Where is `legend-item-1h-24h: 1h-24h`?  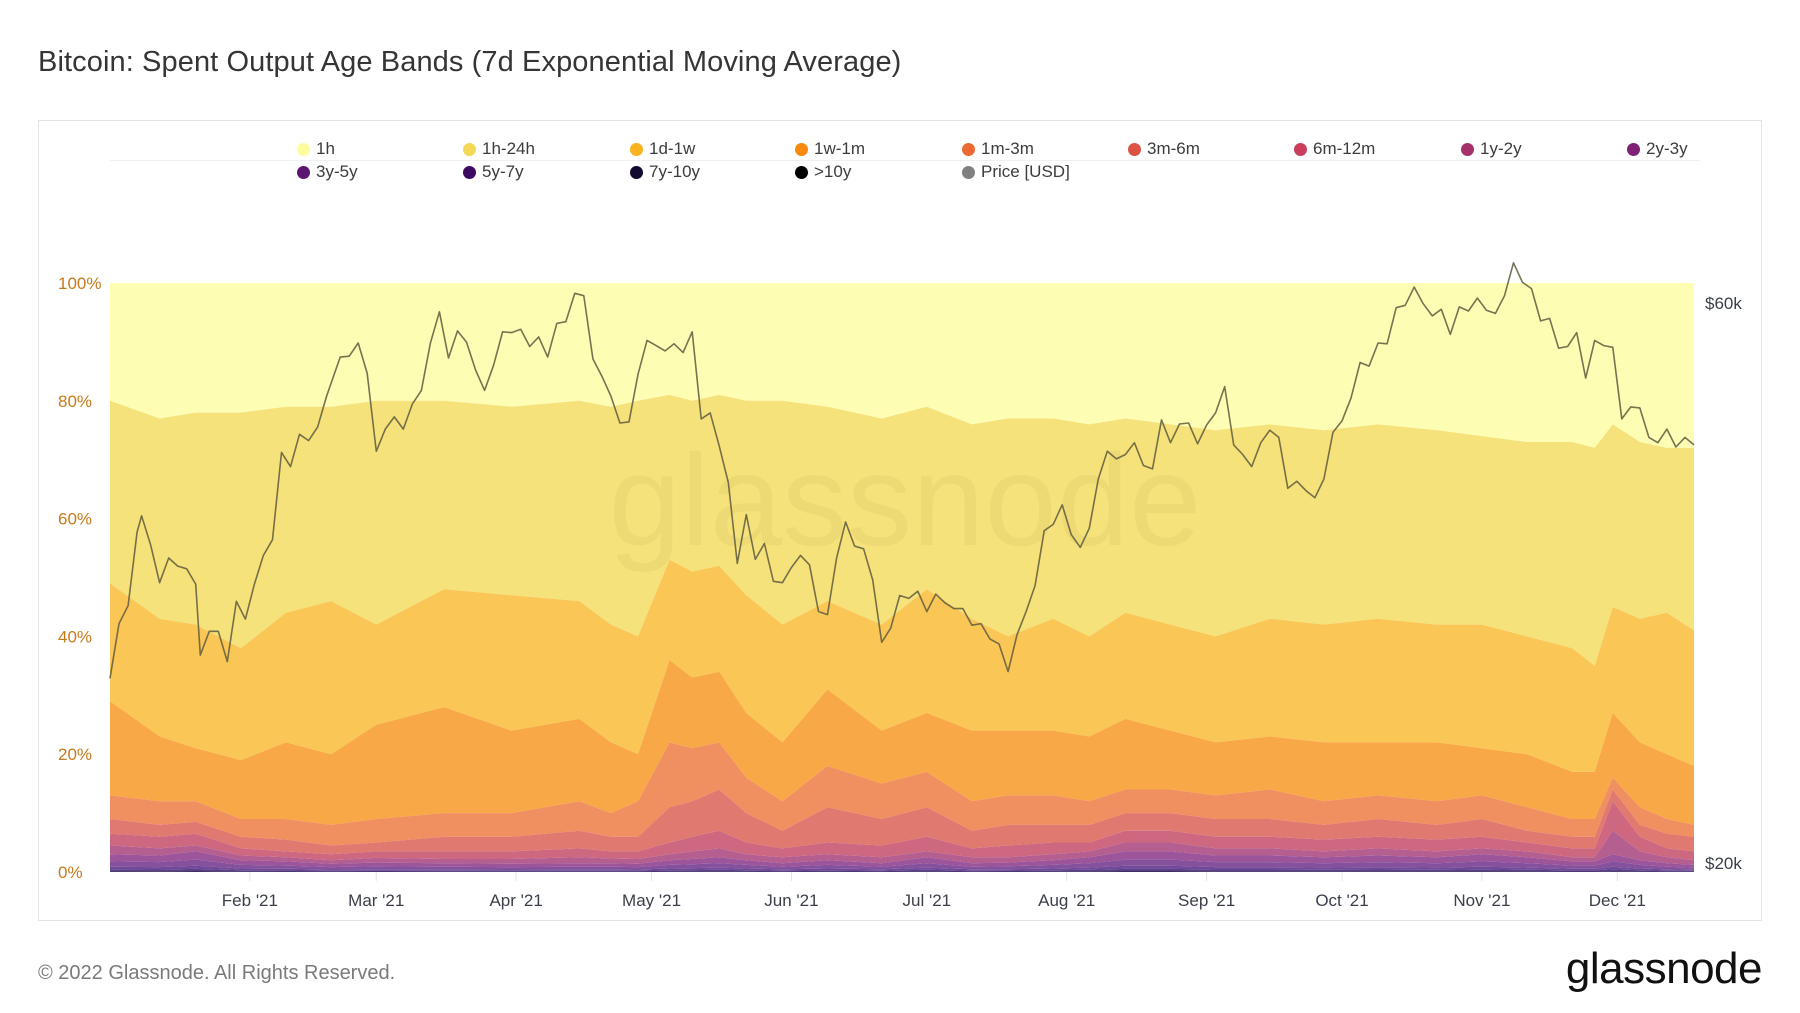 legend-item-1h-24h: 1h-24h is located at coordinates (499, 149).